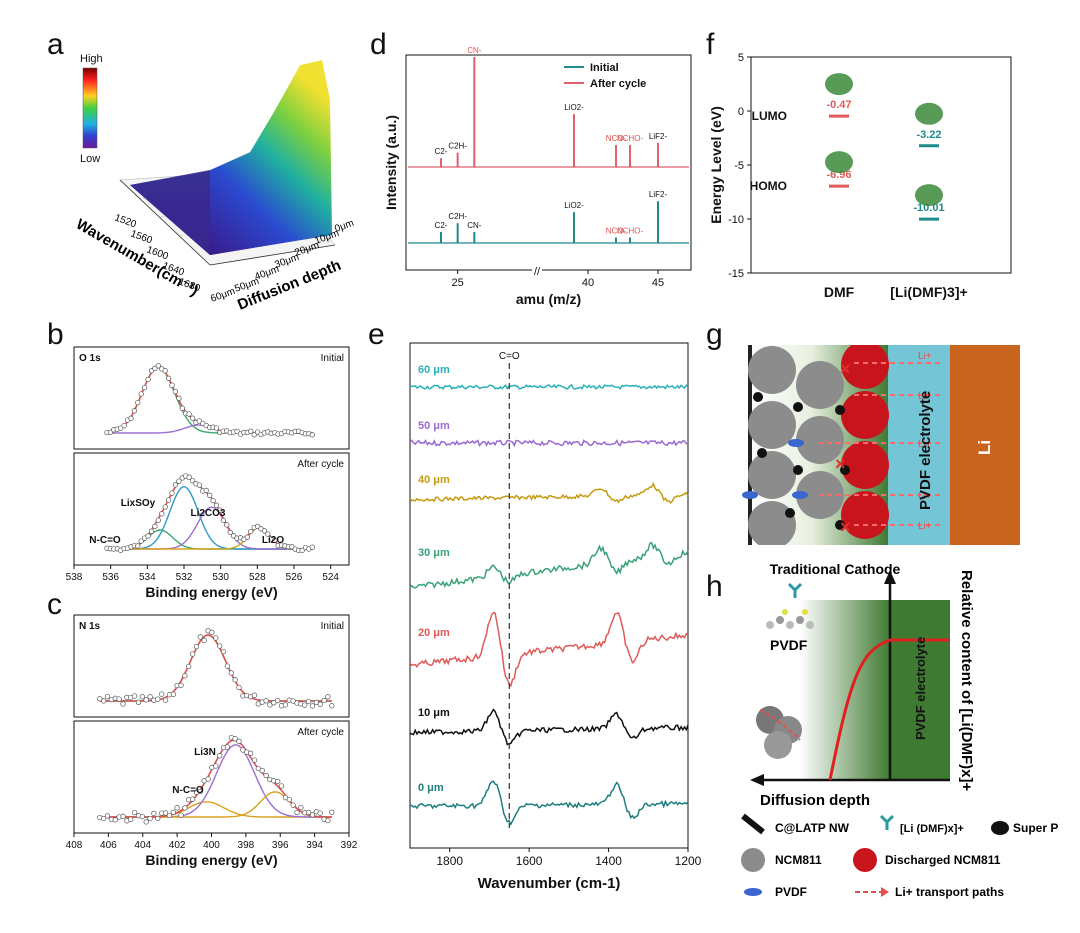 This screenshot has height=933, width=1080. I want to click on x-tick-label: 406, so click(108, 845).